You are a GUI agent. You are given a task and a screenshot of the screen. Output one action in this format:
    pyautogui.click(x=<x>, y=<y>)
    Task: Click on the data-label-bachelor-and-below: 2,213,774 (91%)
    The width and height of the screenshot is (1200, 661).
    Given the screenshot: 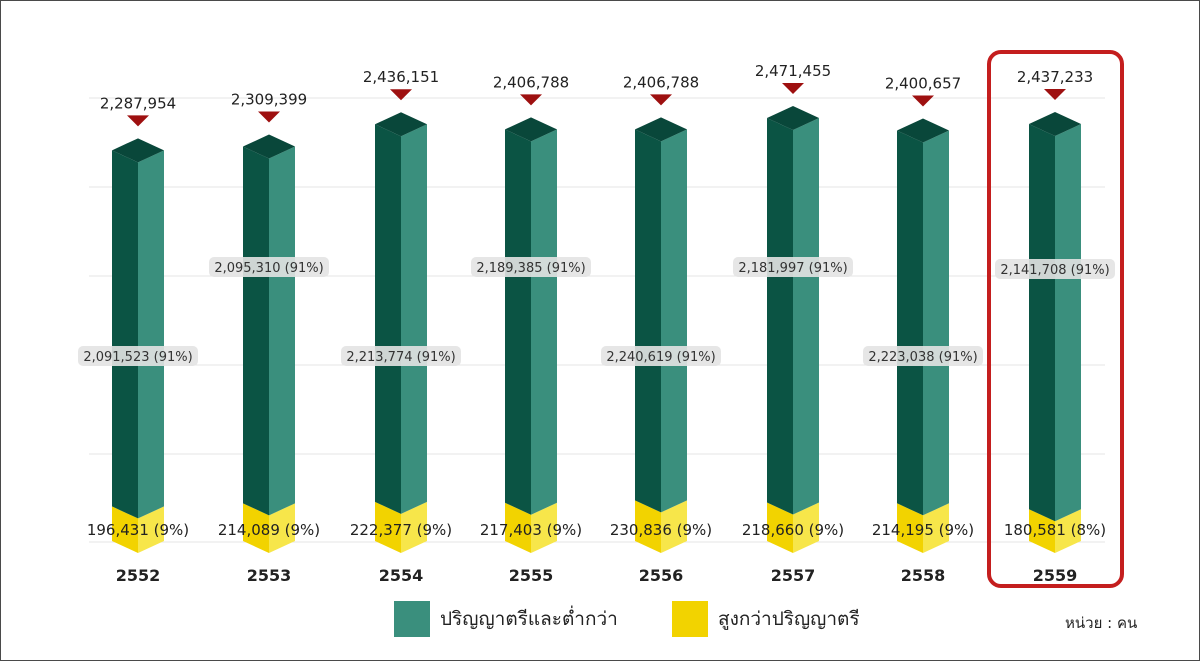 What is the action you would take?
    pyautogui.click(x=400, y=357)
    